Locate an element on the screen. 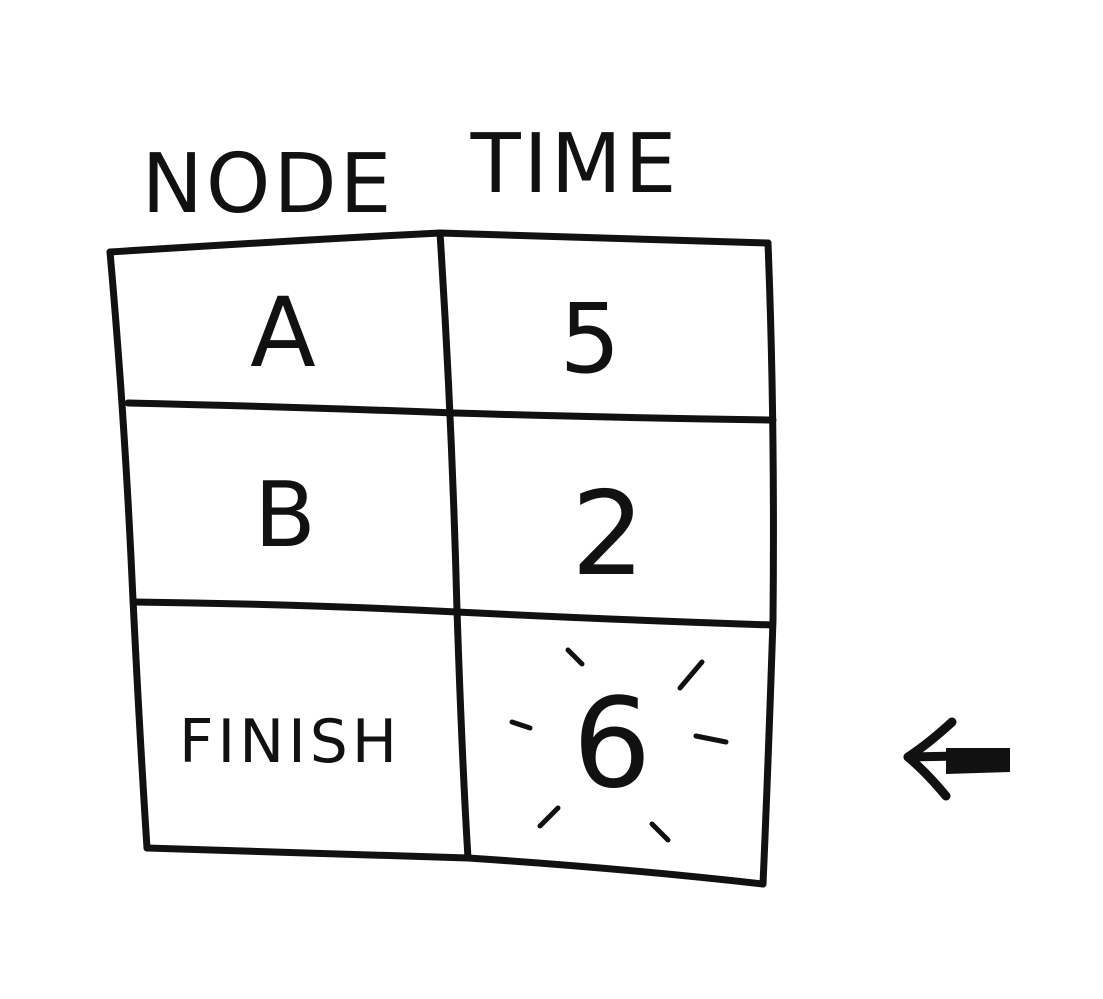 Image resolution: width=1103 pixels, height=999 pixels. table-border-right is located at coordinates (768, 563).